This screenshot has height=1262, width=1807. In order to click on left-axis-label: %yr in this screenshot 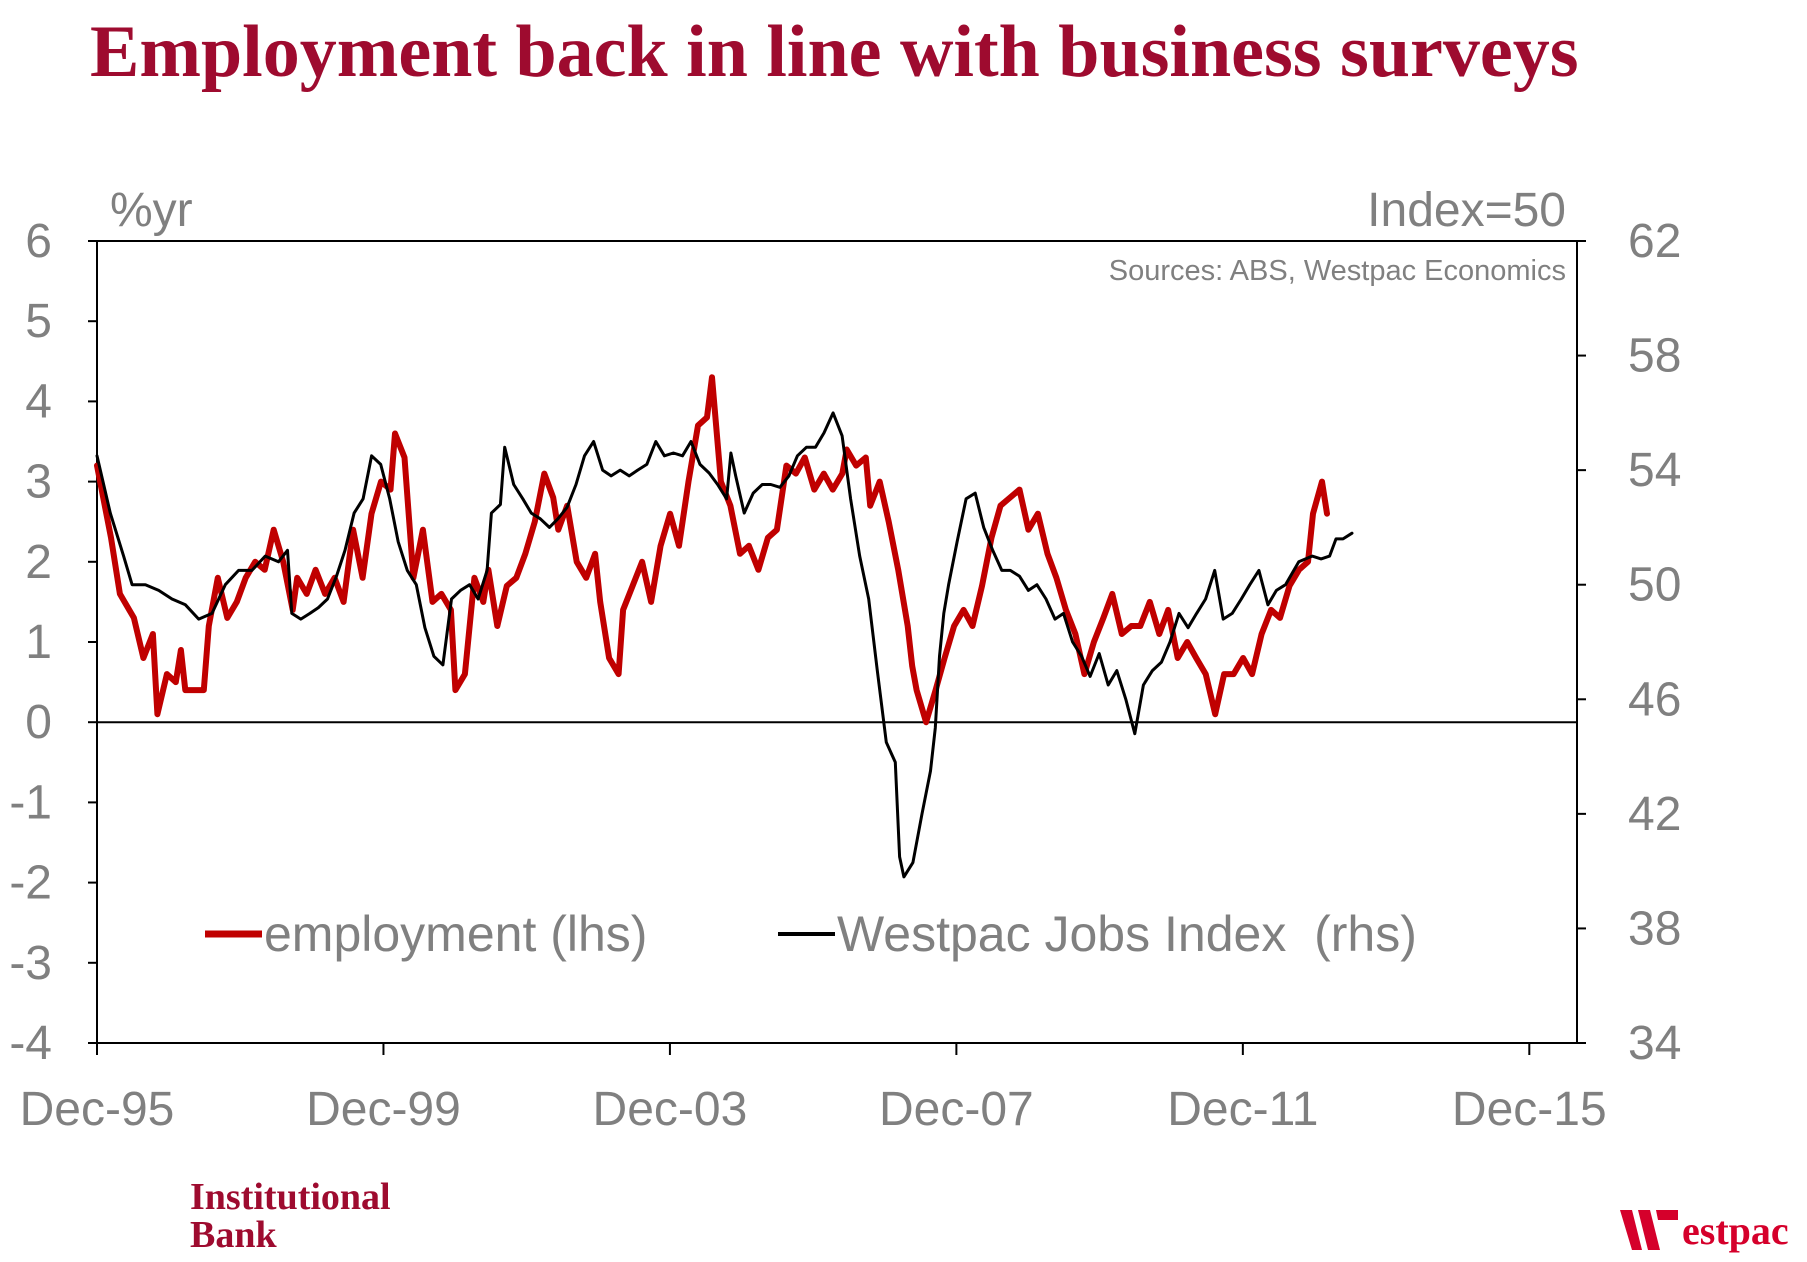, I will do `click(151, 210)`.